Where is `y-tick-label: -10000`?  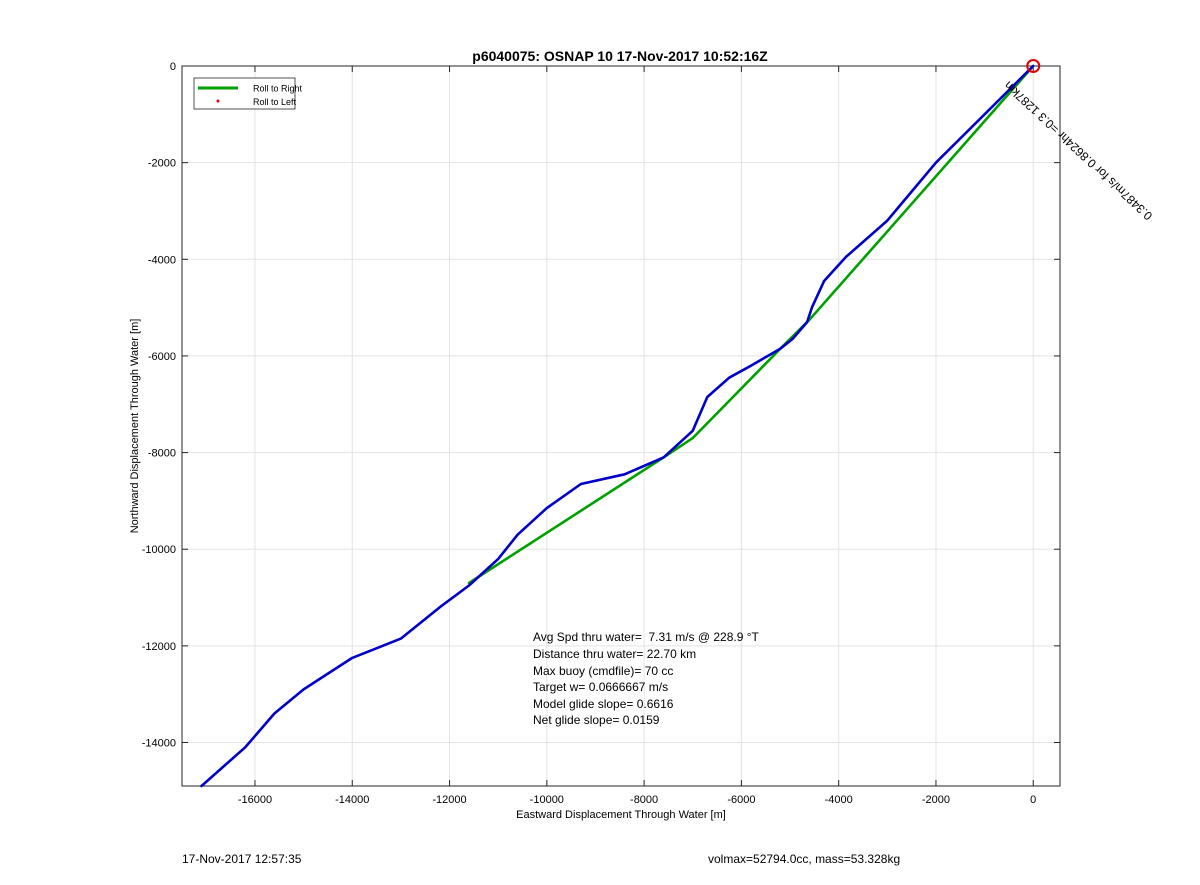
y-tick-label: -10000 is located at coordinates (159, 550).